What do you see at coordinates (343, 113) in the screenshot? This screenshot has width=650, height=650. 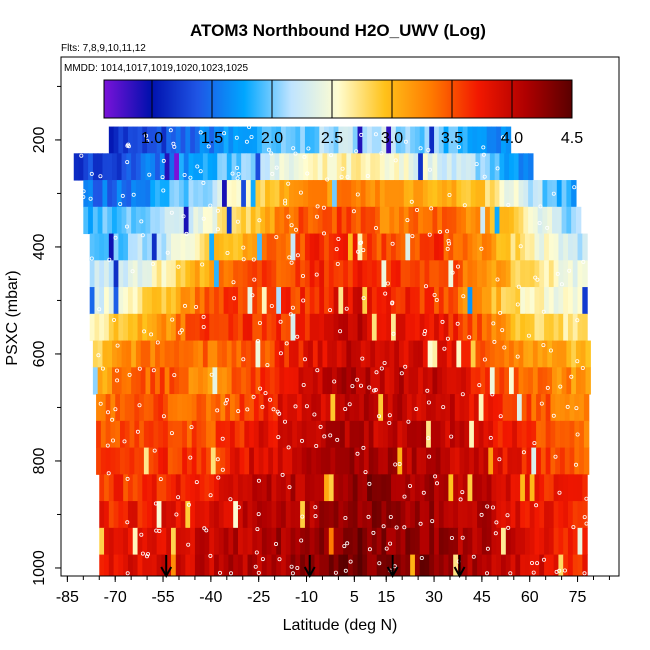 I see `colorbar: 1.0 1.5 2.0 2.5 3.0 3.5 4.0 4.5` at bounding box center [343, 113].